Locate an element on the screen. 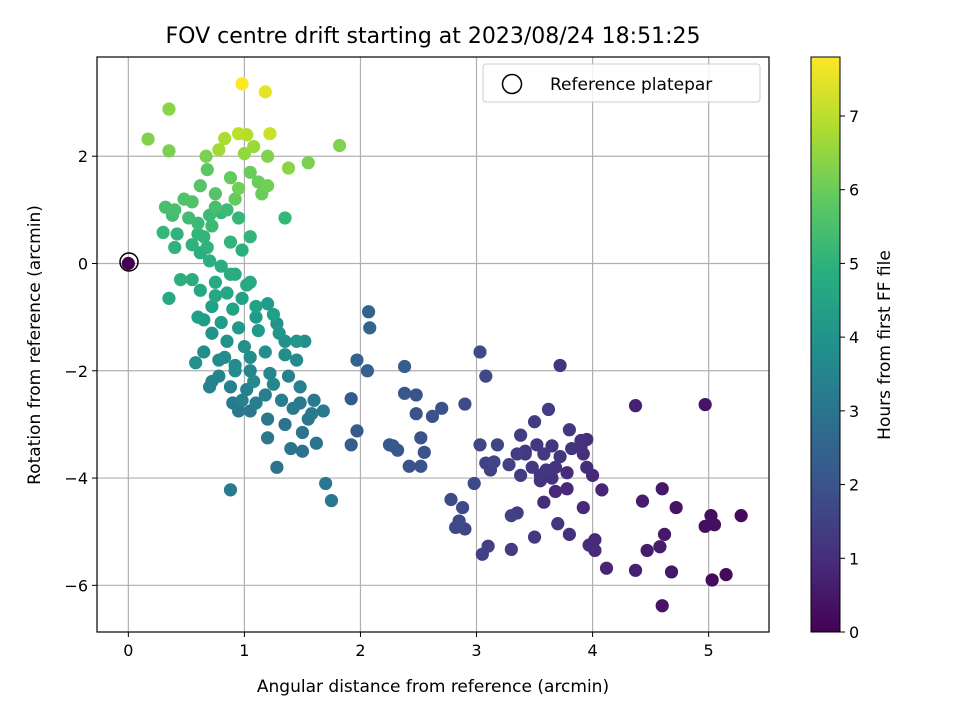 The height and width of the screenshot is (720, 960). colorbar-tick-label: 1 is located at coordinates (854, 558).